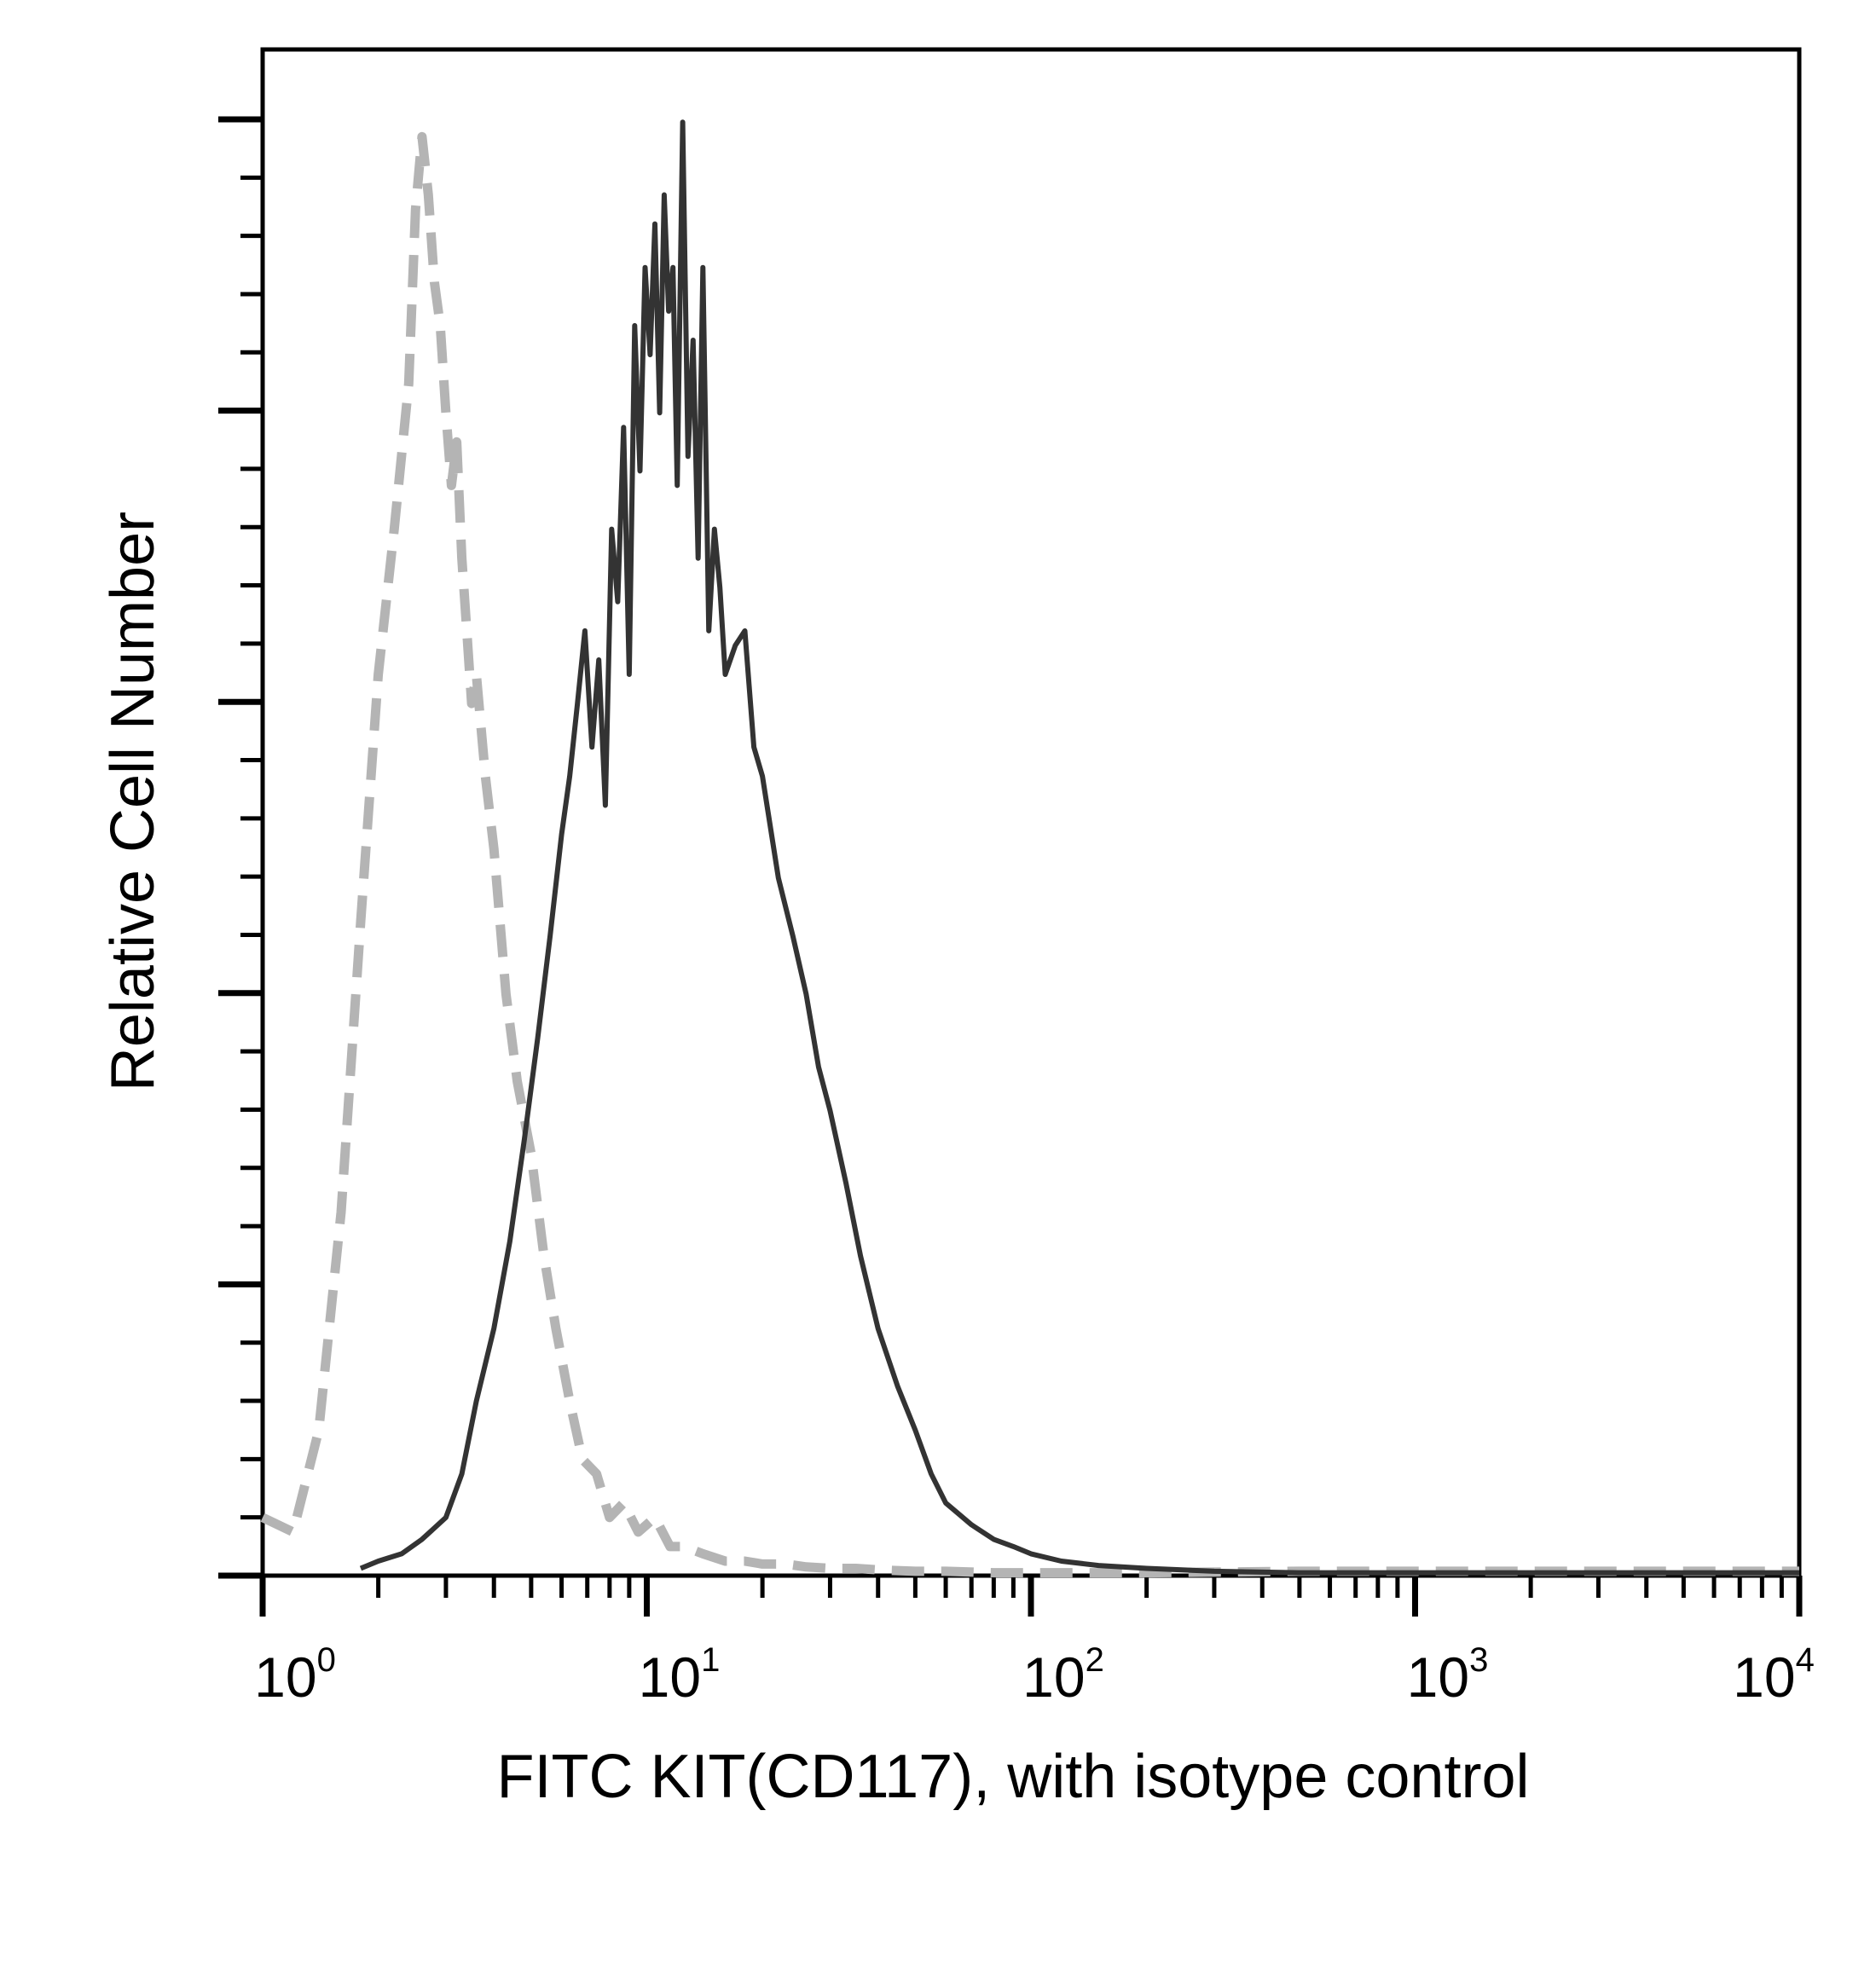  I want to click on x-tick-label: 10¹, so click(680, 1675).